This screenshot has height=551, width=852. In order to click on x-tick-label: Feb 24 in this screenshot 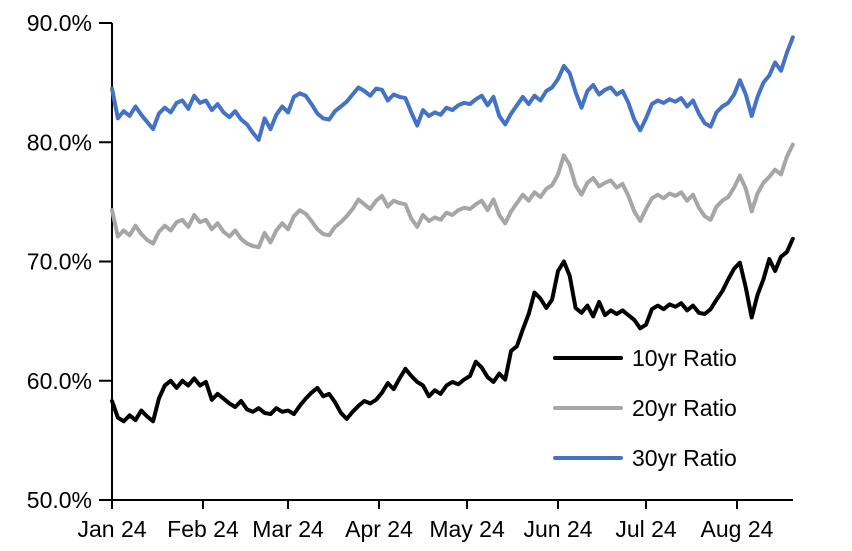, I will do `click(203, 529)`.